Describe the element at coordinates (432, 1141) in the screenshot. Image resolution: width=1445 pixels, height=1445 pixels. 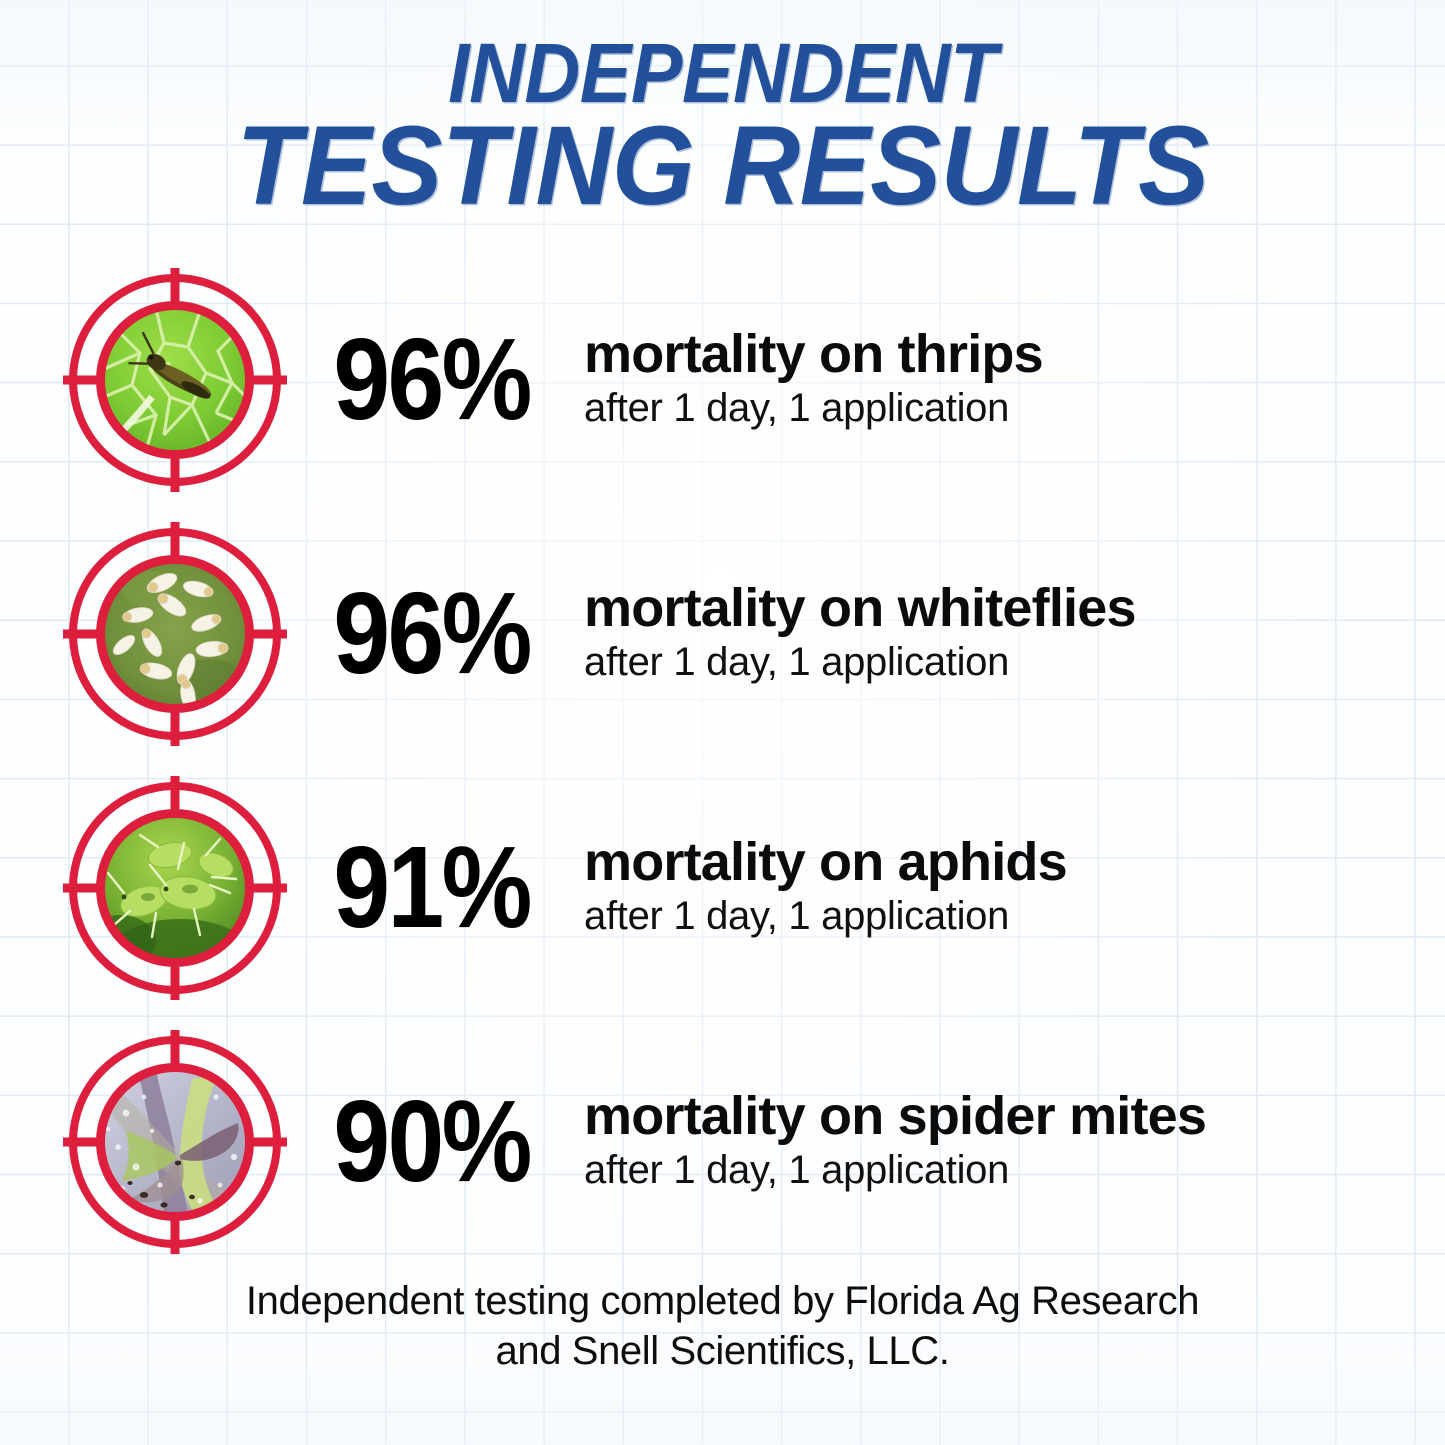
I see `mortality-percent: 90%` at that location.